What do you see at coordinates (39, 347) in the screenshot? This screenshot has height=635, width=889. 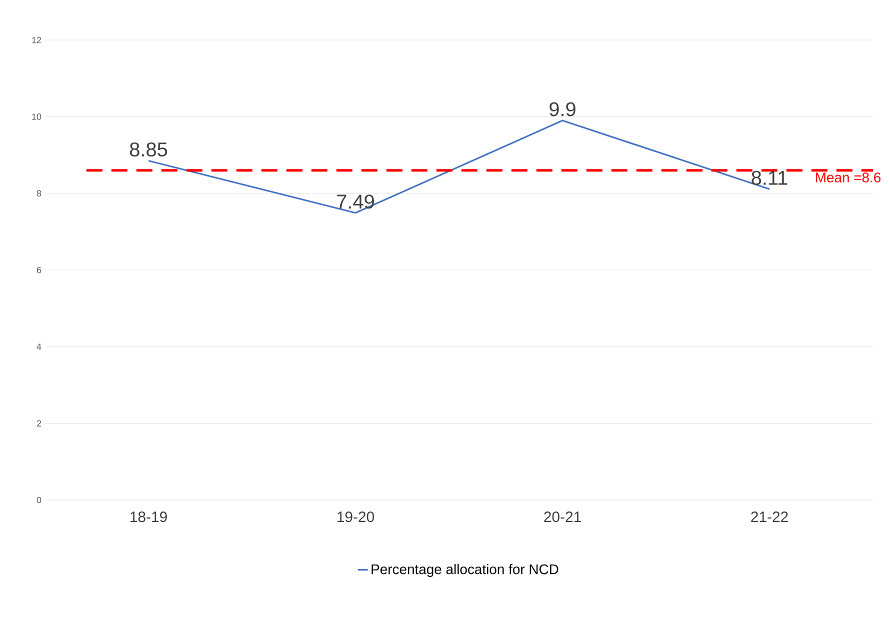 I see `y-tick-label: 4` at bounding box center [39, 347].